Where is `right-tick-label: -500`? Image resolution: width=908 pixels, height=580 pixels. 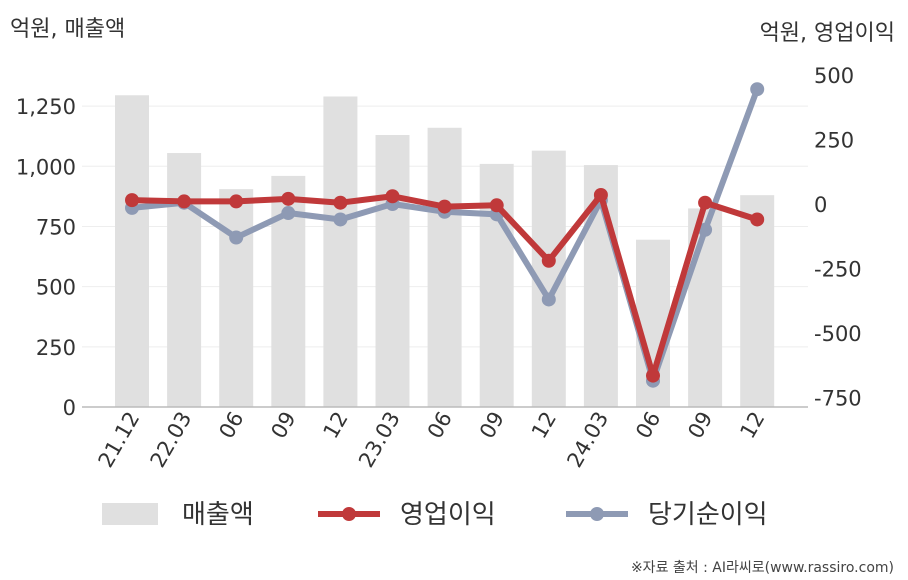 right-tick-label: -500 is located at coordinates (838, 334).